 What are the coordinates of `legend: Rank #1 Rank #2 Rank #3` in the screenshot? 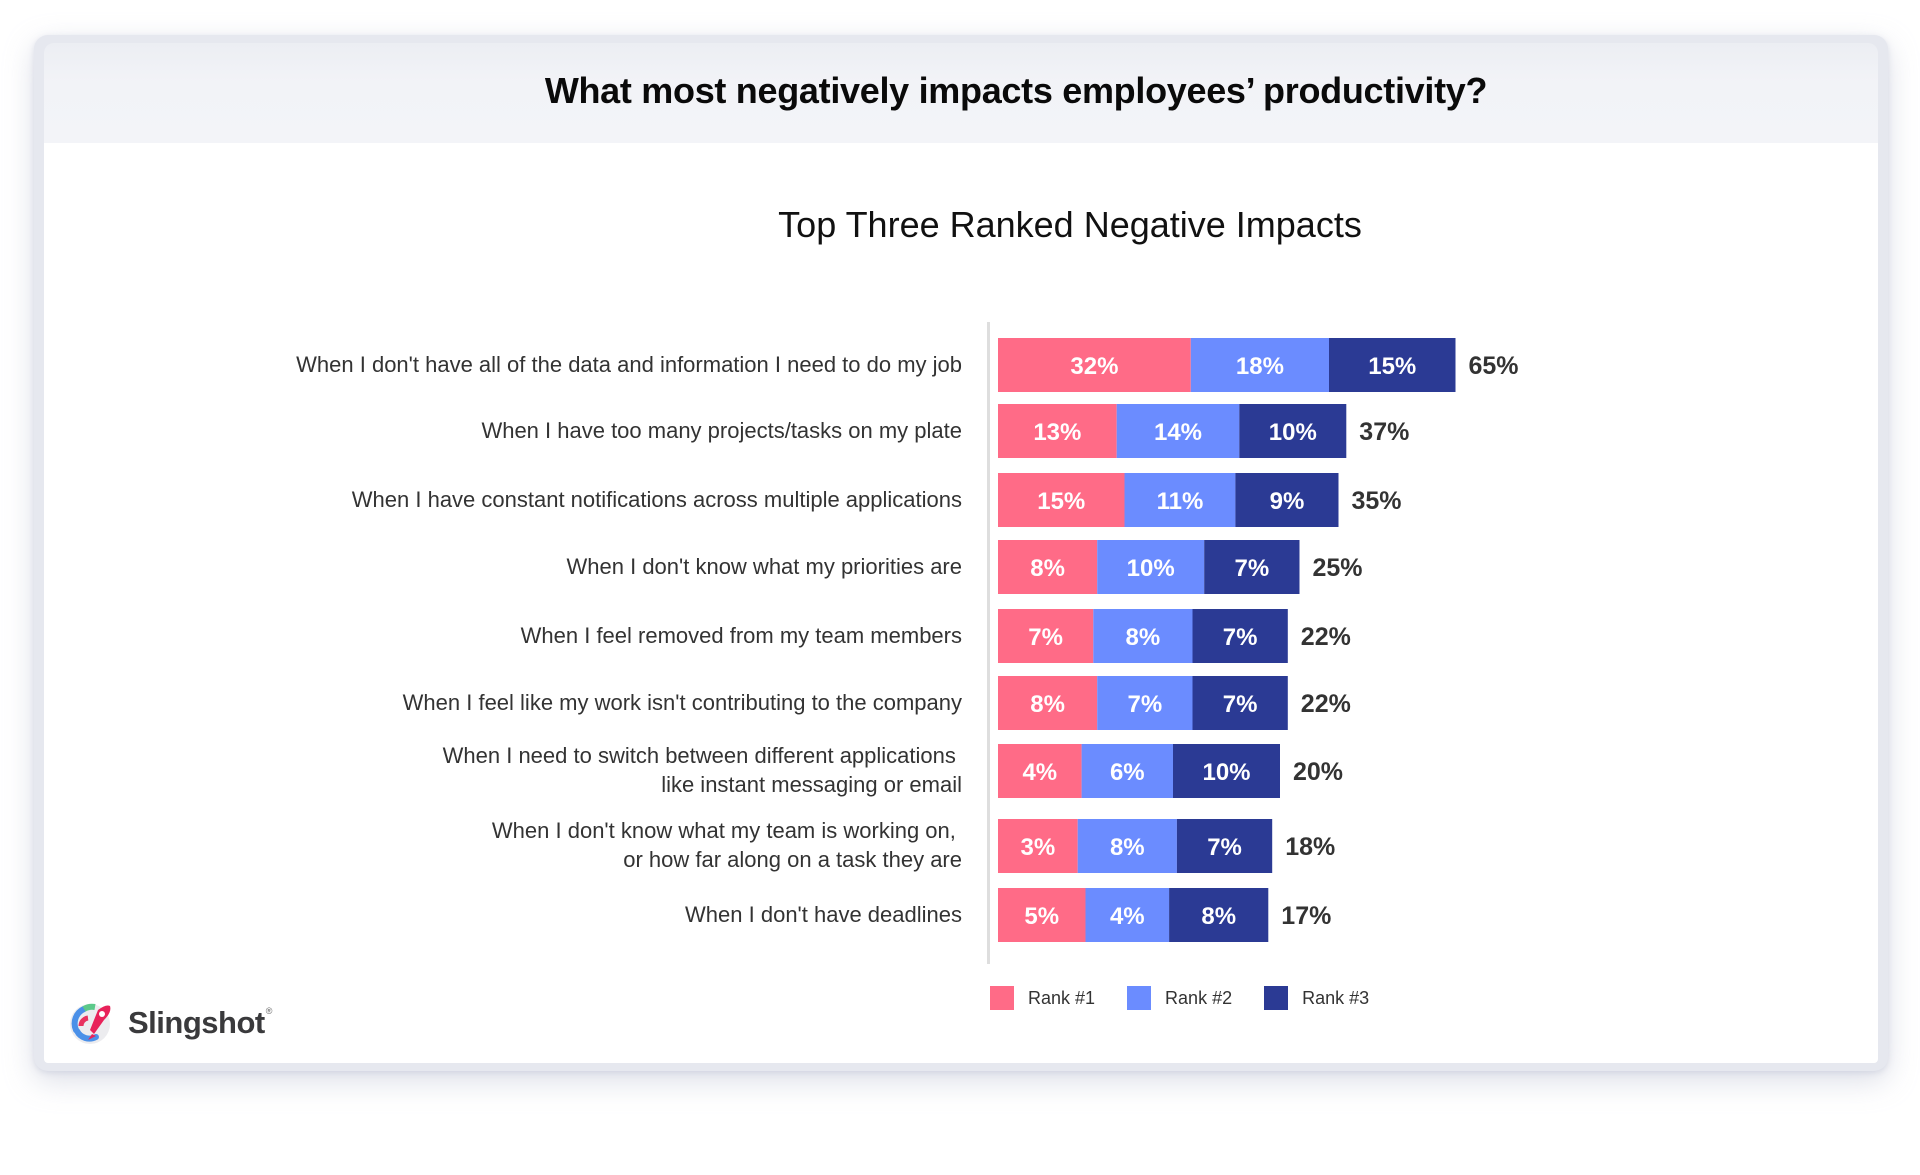 It's located at (1195, 998).